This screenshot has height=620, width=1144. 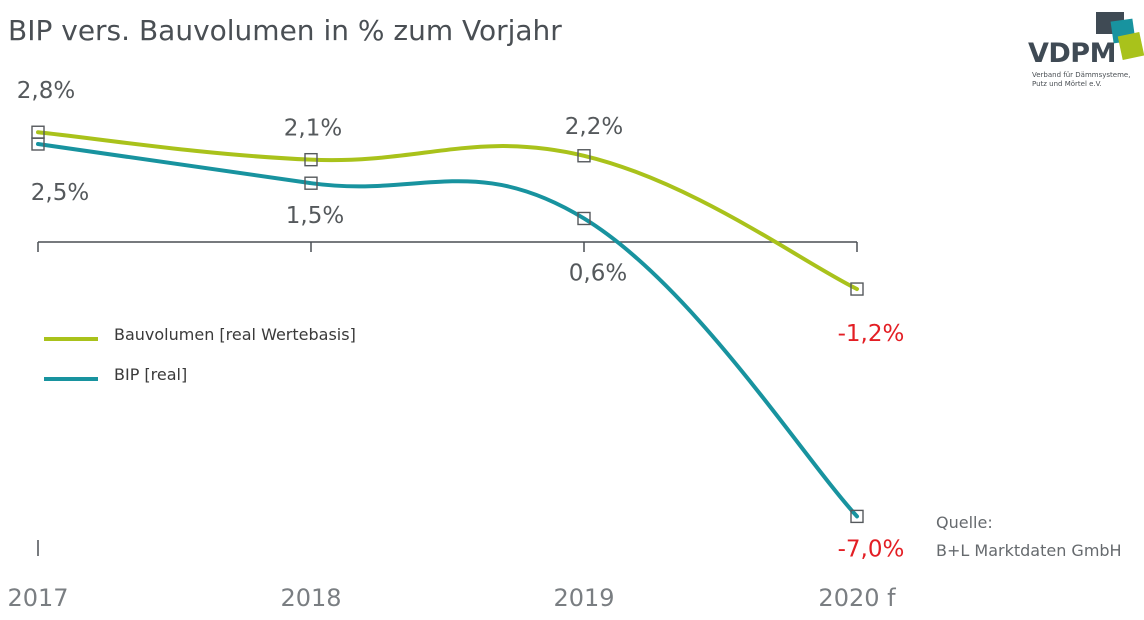 What do you see at coordinates (871, 334) in the screenshot?
I see `data-label: -1,2%` at bounding box center [871, 334].